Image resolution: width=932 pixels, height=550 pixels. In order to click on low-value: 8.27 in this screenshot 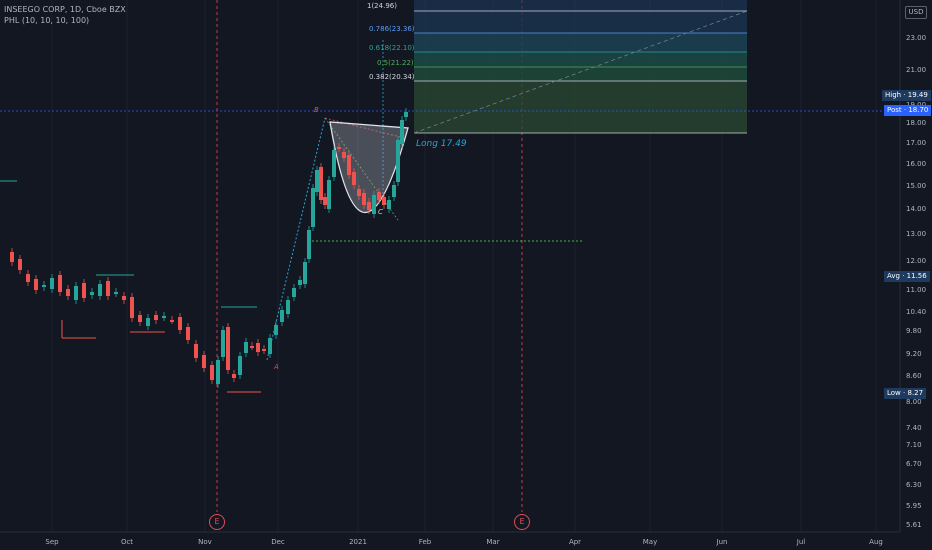, I will do `click(915, 393)`.